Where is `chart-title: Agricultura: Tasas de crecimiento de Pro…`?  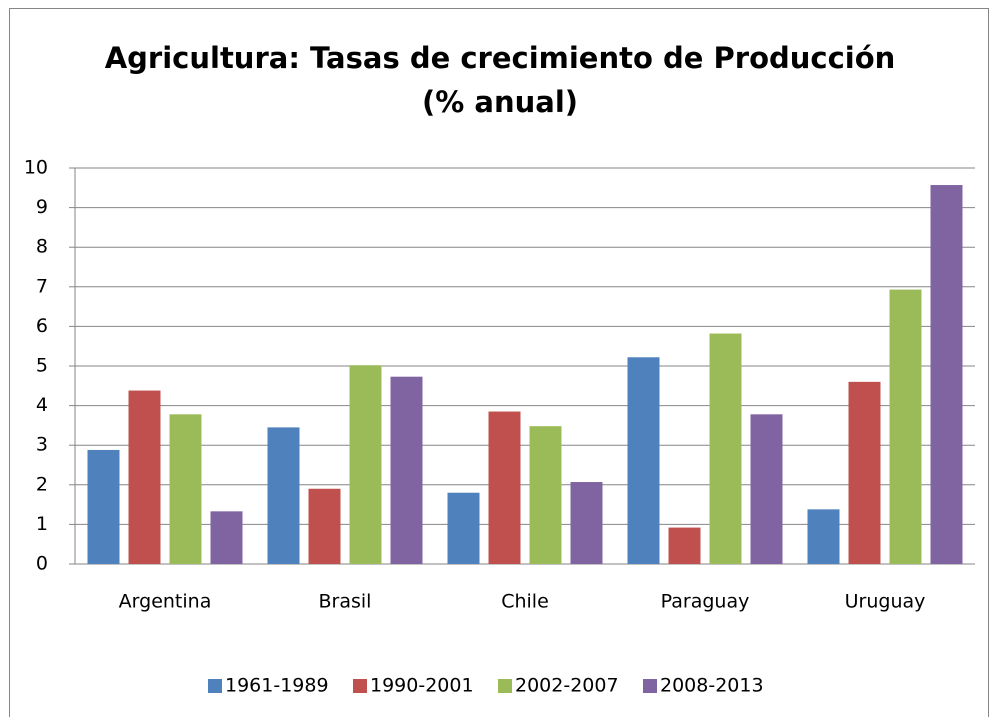 chart-title: Agricultura: Tasas de crecimiento de Pro… is located at coordinates (500, 58).